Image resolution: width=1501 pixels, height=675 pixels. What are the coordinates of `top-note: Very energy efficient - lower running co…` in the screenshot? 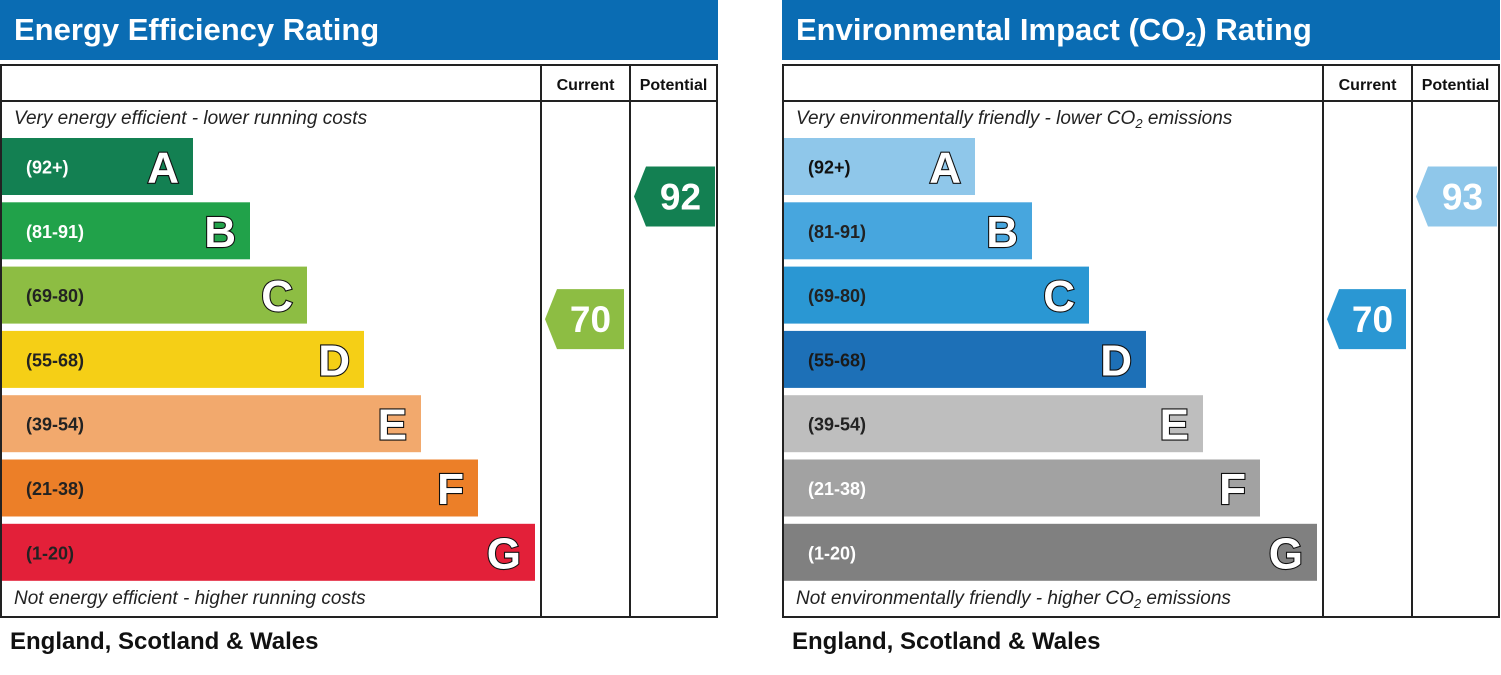 It's located at (191, 118).